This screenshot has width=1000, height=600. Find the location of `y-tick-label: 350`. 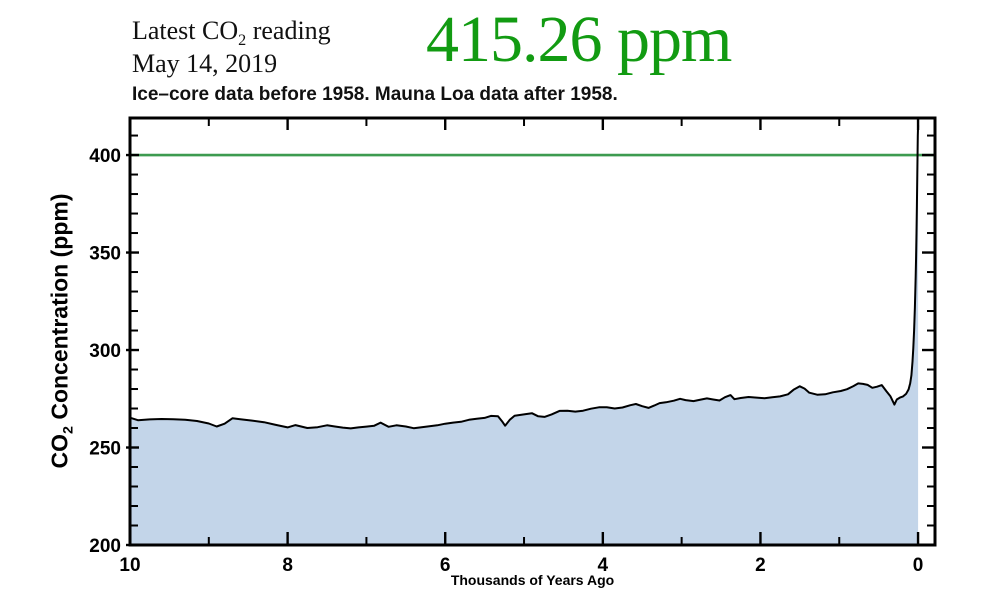

y-tick-label: 350 is located at coordinates (105, 254).